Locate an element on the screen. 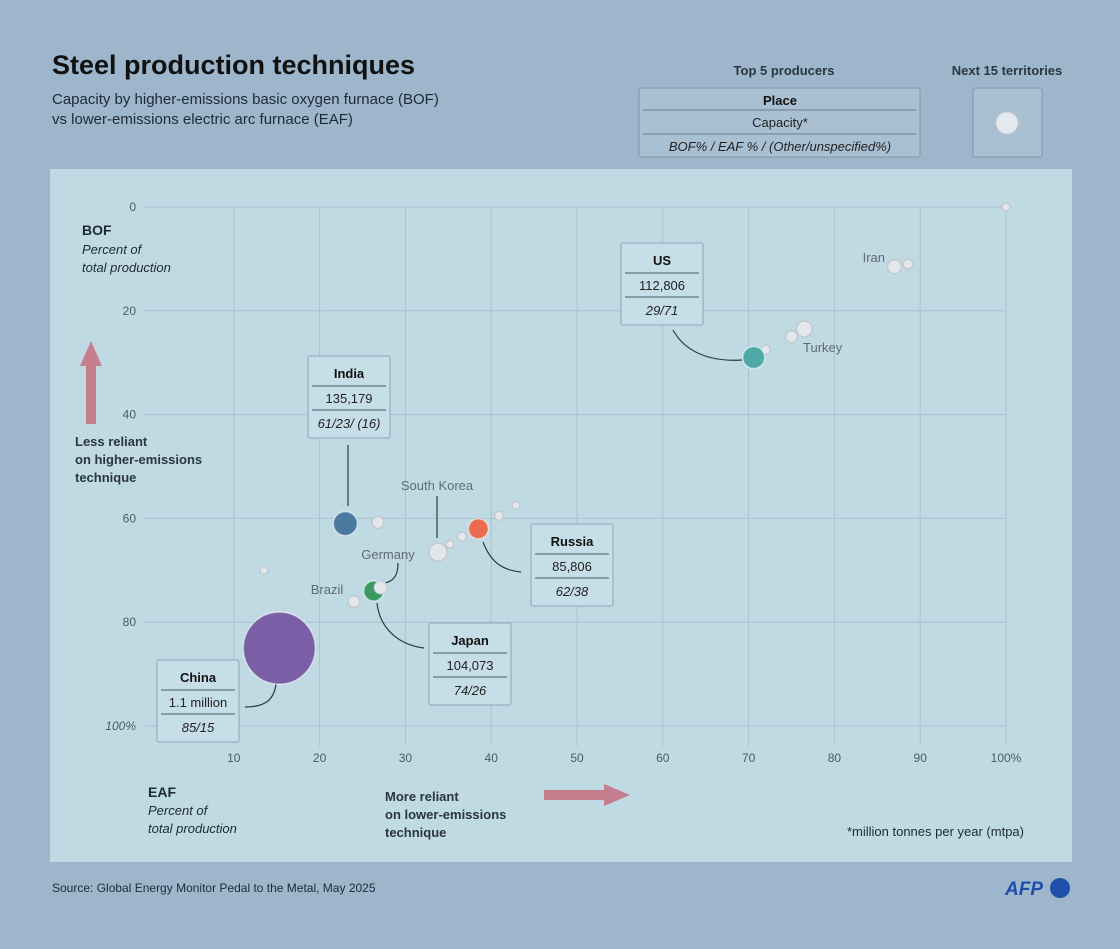  y-tick-label: 40 is located at coordinates (130, 415).